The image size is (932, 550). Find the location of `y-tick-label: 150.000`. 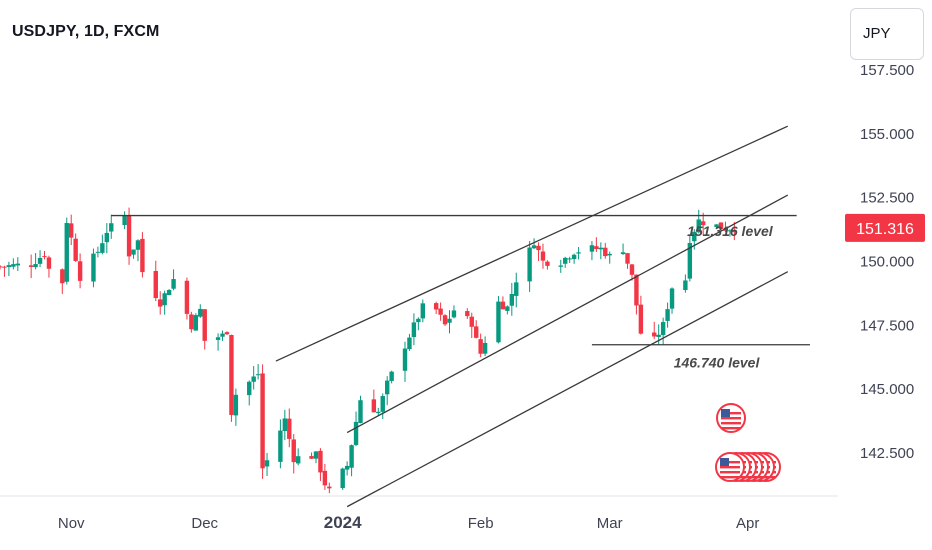

y-tick-label: 150.000 is located at coordinates (887, 262).